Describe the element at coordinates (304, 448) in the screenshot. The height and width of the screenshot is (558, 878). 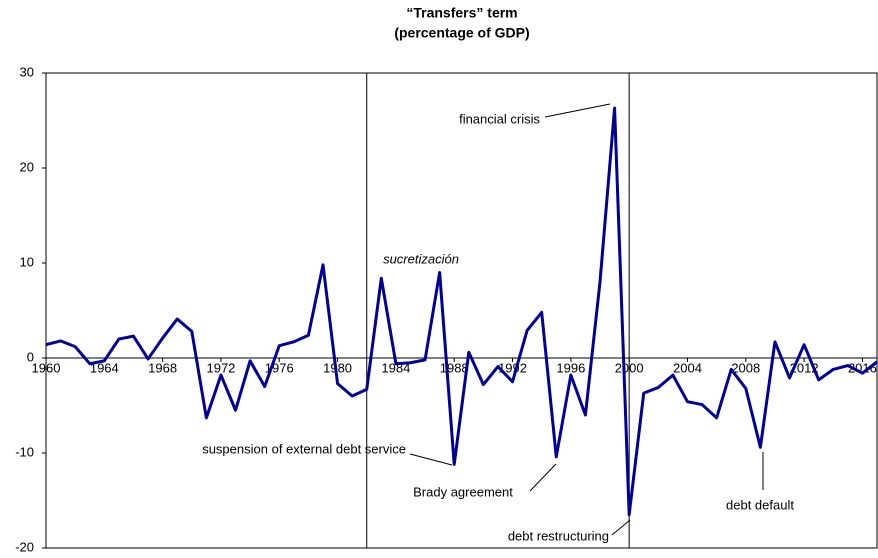
I see `annotation: suspension of external debt service` at that location.